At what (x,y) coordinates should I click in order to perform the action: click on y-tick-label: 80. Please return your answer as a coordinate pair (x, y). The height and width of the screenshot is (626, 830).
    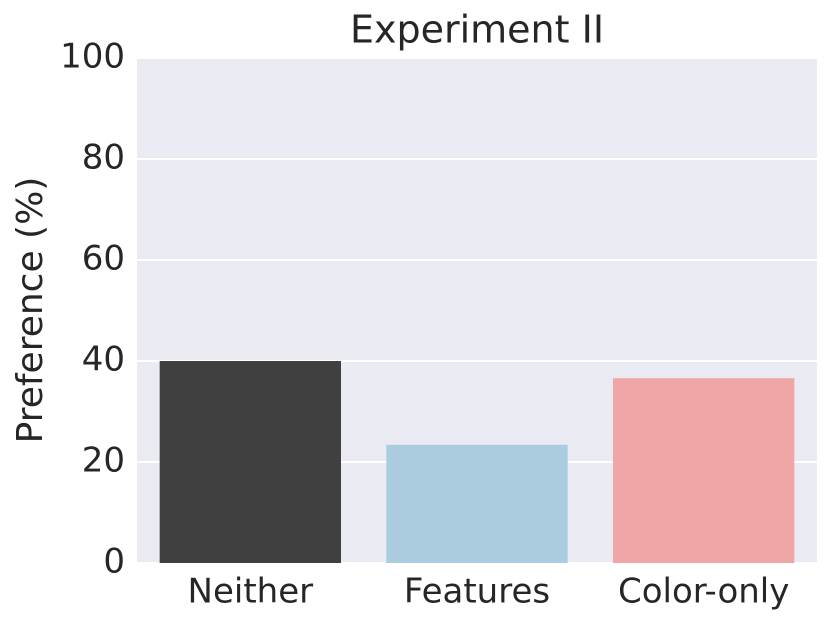
    Looking at the image, I should click on (103, 158).